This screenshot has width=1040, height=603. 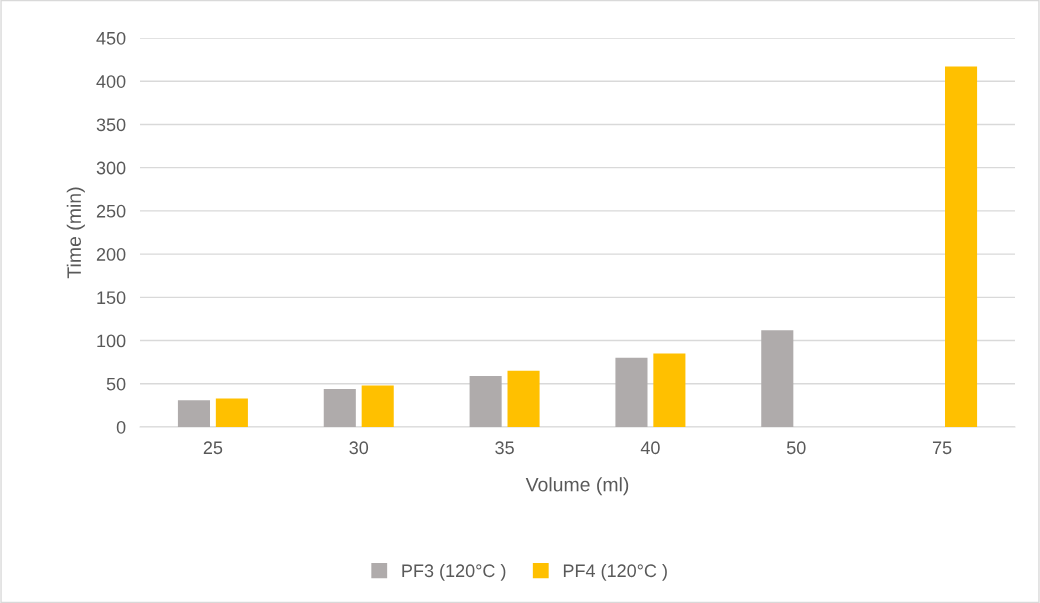 I want to click on y-tick-label: 400, so click(x=111, y=81).